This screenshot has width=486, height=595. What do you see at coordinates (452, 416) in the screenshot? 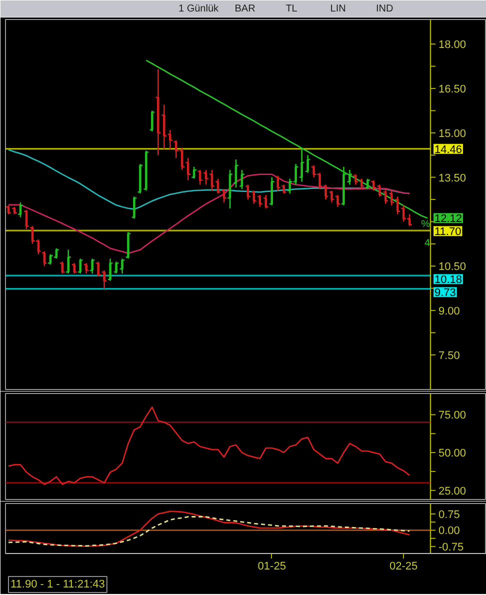
I see `y-tick-label: 75.00` at bounding box center [452, 416].